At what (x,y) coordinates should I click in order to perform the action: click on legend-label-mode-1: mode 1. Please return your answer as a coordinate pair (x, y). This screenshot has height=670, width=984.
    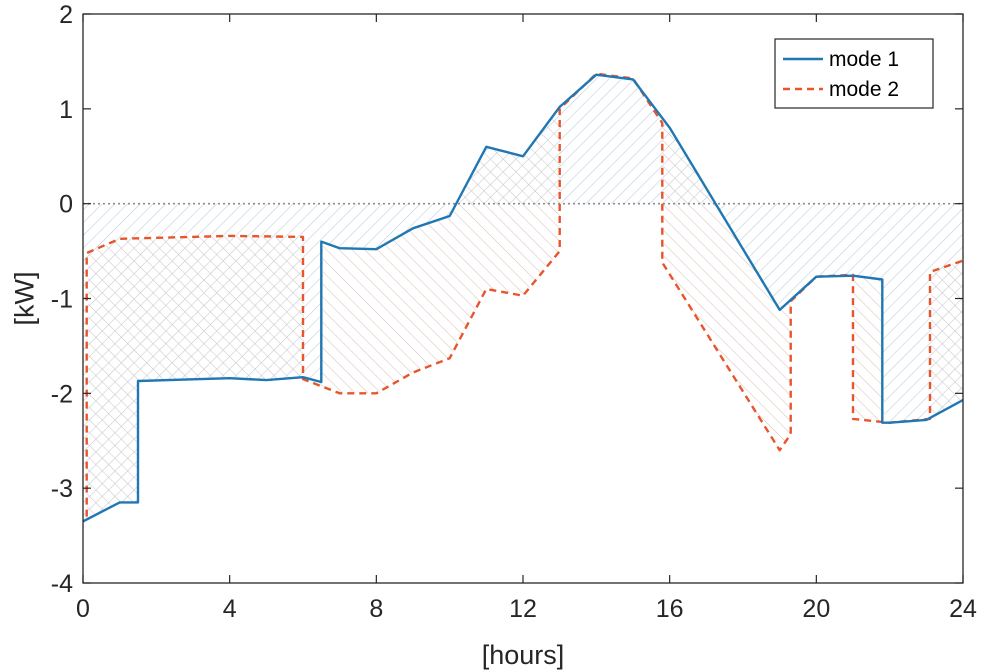
    Looking at the image, I should click on (864, 59).